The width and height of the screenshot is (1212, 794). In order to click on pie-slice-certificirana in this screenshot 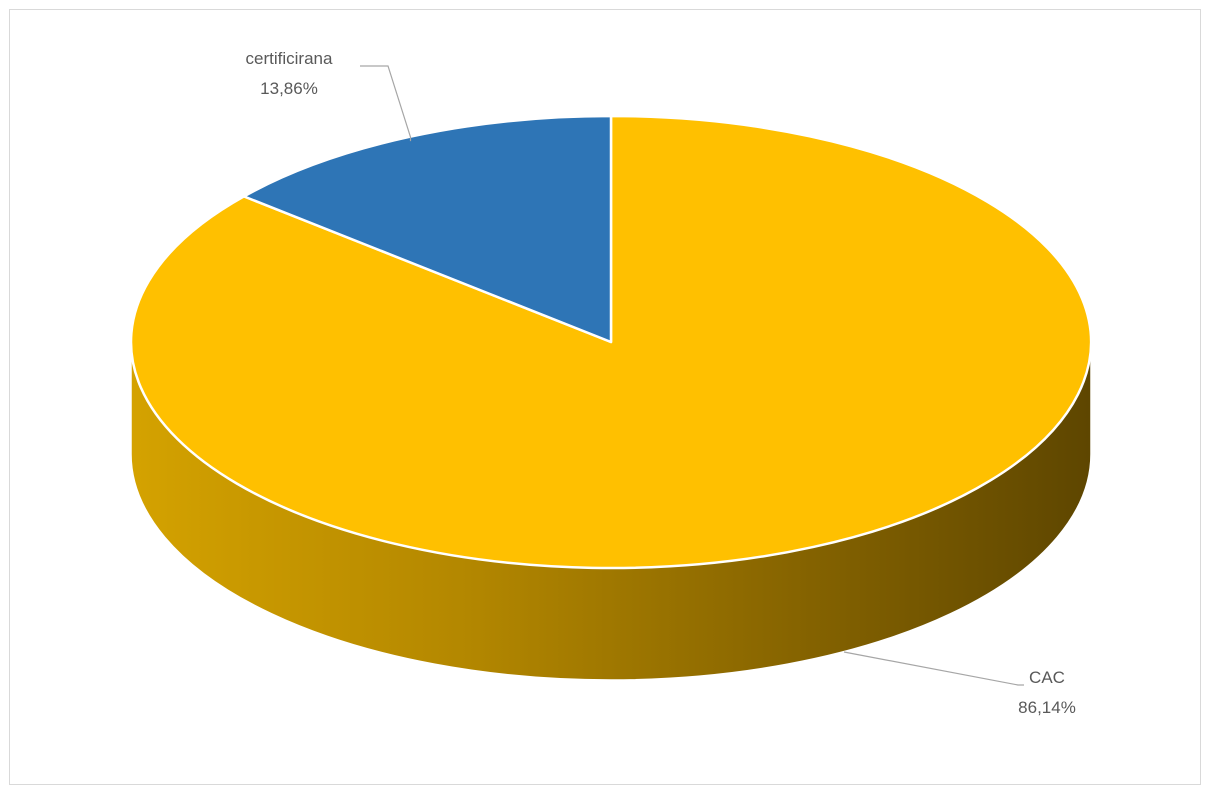, I will do `click(427, 229)`.